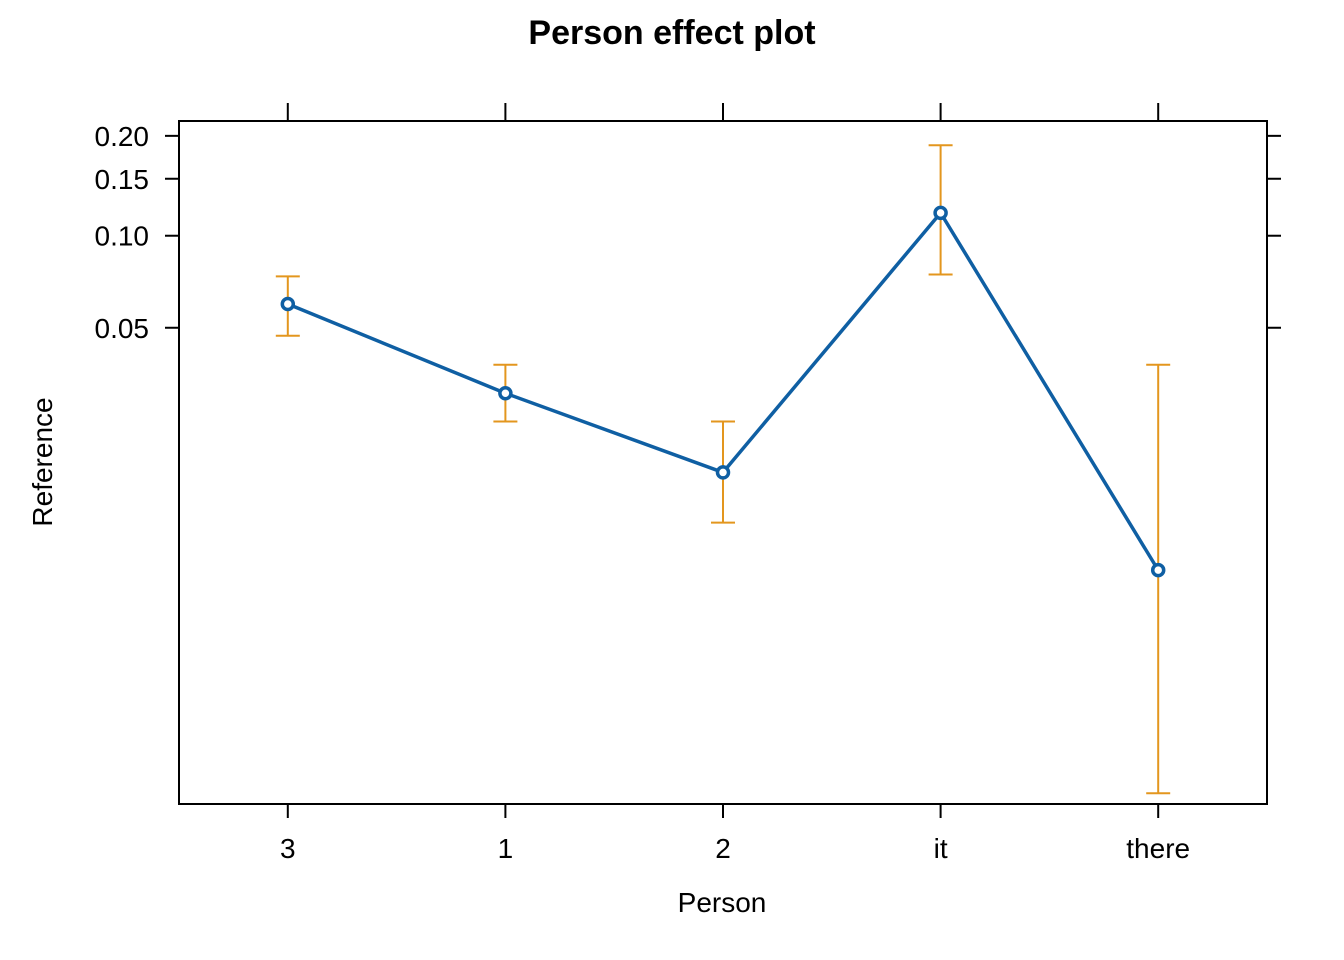  What do you see at coordinates (941, 848) in the screenshot?
I see `x-tick-label: it` at bounding box center [941, 848].